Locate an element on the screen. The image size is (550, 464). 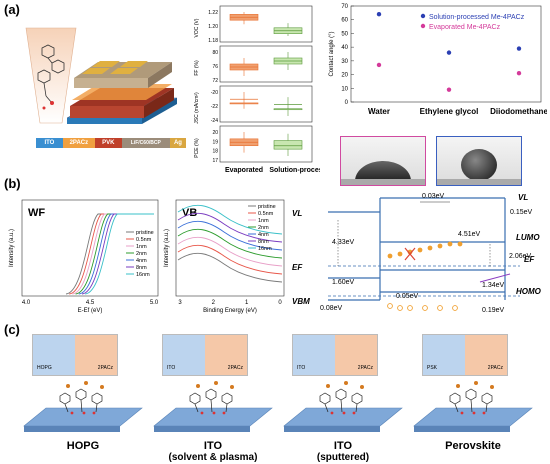
band-451: 4.51eV is located at coordinates (469, 234).